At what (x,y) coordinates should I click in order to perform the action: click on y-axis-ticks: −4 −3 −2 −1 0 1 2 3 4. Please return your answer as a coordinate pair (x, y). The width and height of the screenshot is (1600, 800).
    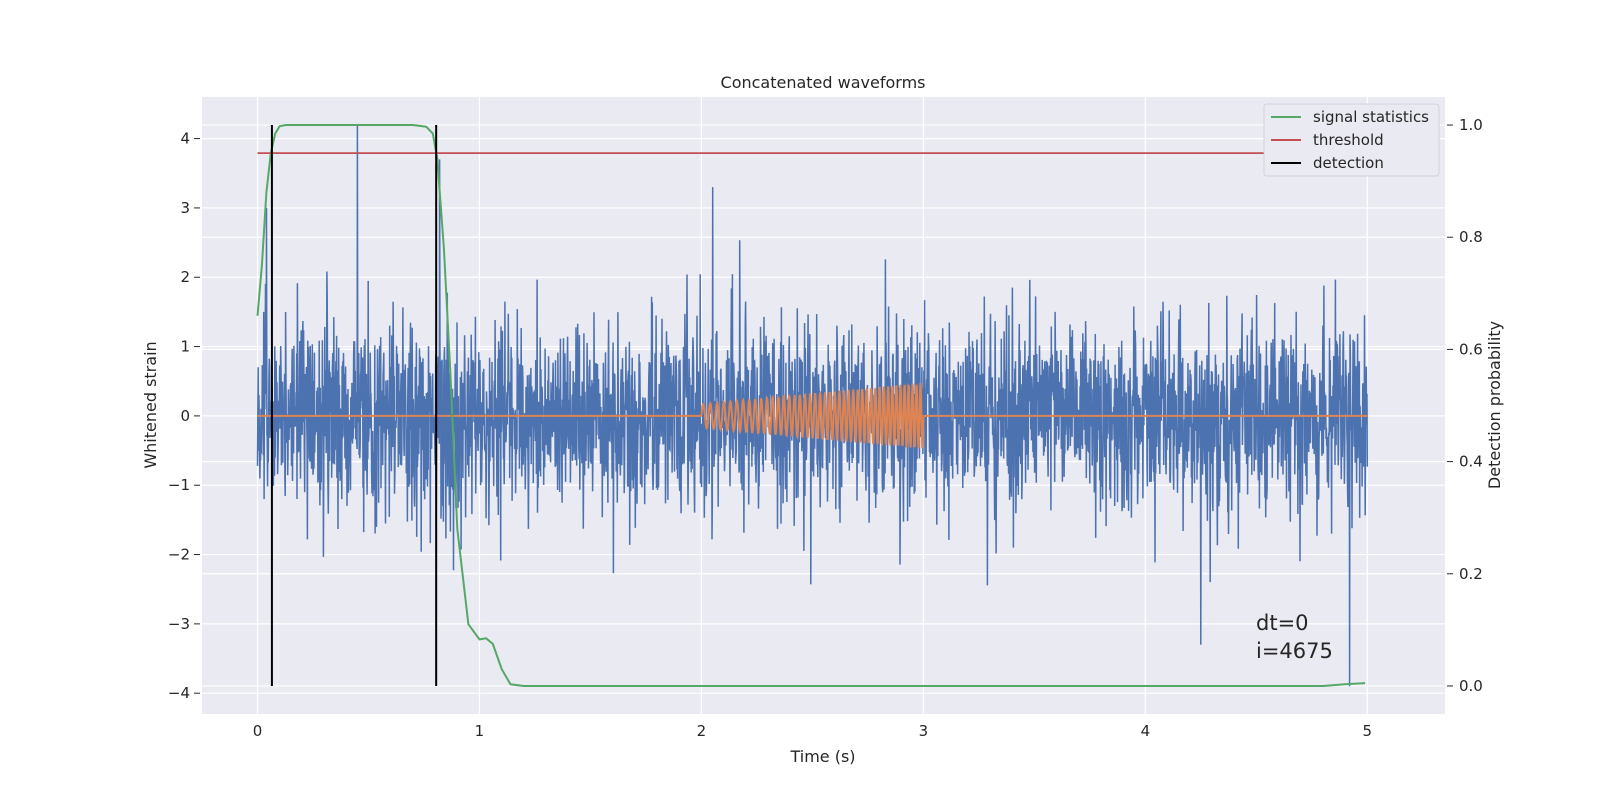
    Looking at the image, I should click on (184, 416).